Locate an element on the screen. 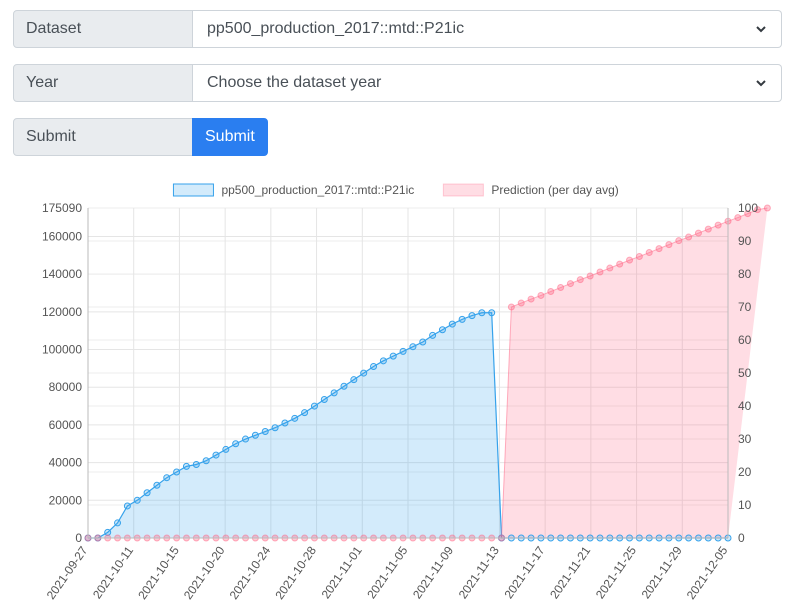  x-tick-label: 2021-11-25 is located at coordinates (616, 572).